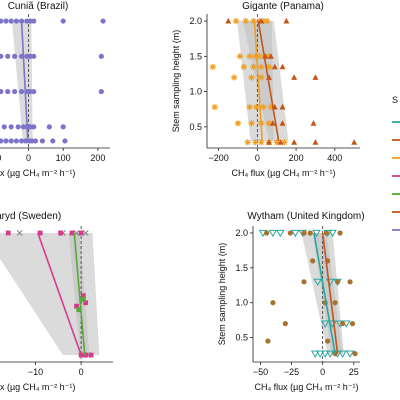  Describe the element at coordinates (241, 268) in the screenshot. I see `y-tick-label: 1.5` at that location.